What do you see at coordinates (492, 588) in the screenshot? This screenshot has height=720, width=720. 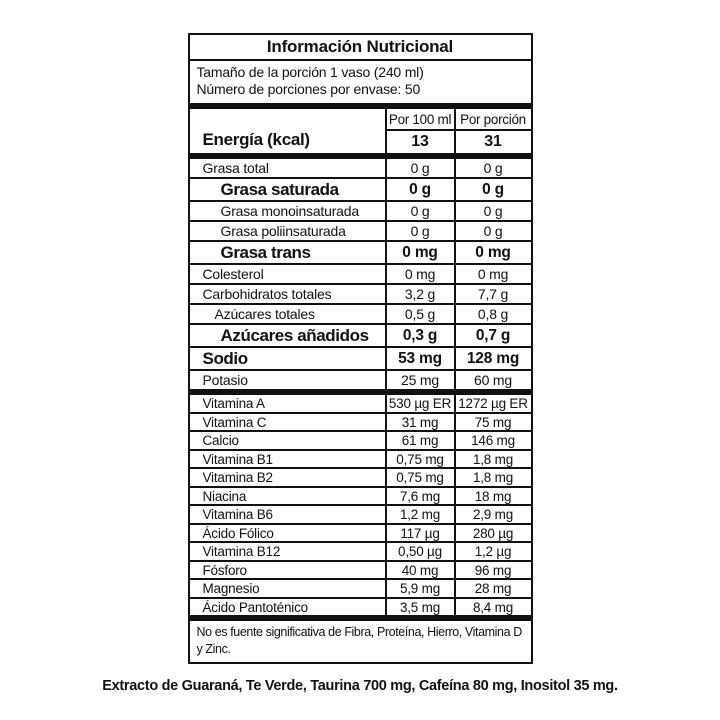 I see `per-portion-value: 28 mg` at bounding box center [492, 588].